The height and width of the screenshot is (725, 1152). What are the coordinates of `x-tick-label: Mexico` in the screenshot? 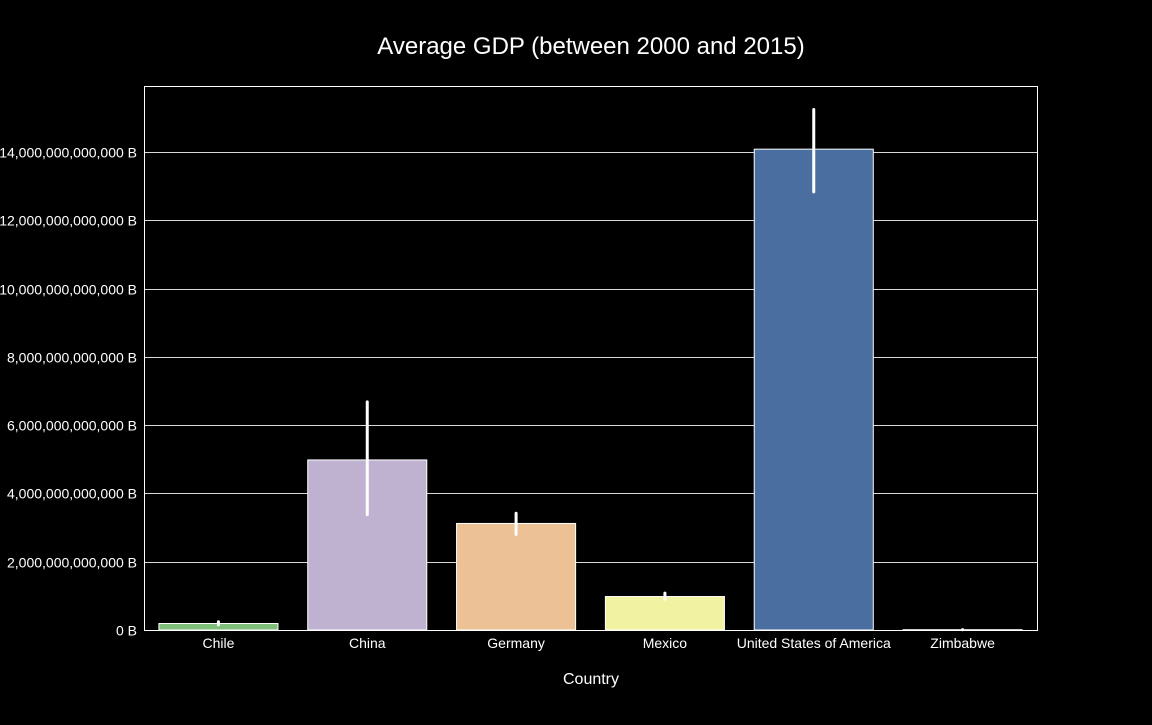 It's located at (665, 643).